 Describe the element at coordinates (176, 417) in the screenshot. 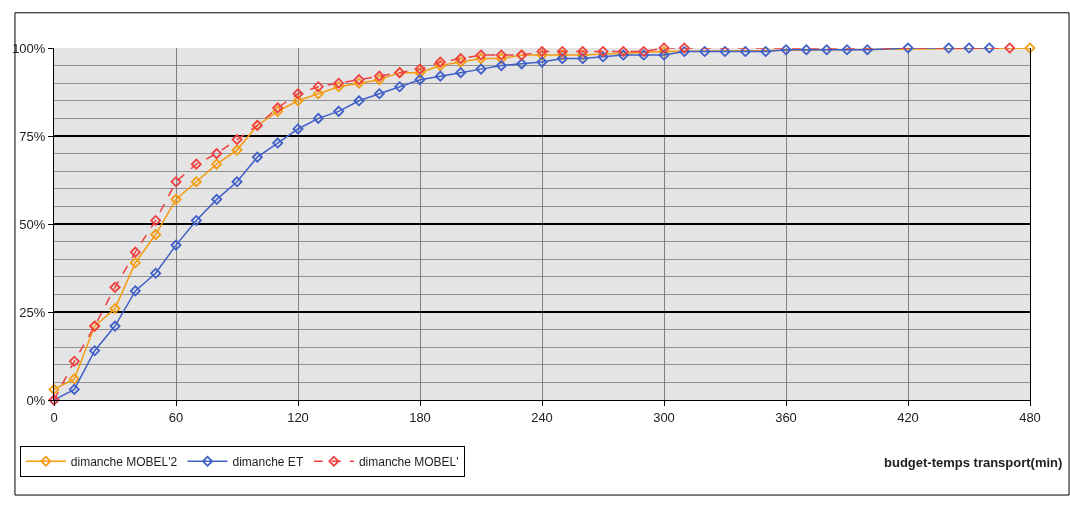

I see `x-tick-label: 60` at that location.